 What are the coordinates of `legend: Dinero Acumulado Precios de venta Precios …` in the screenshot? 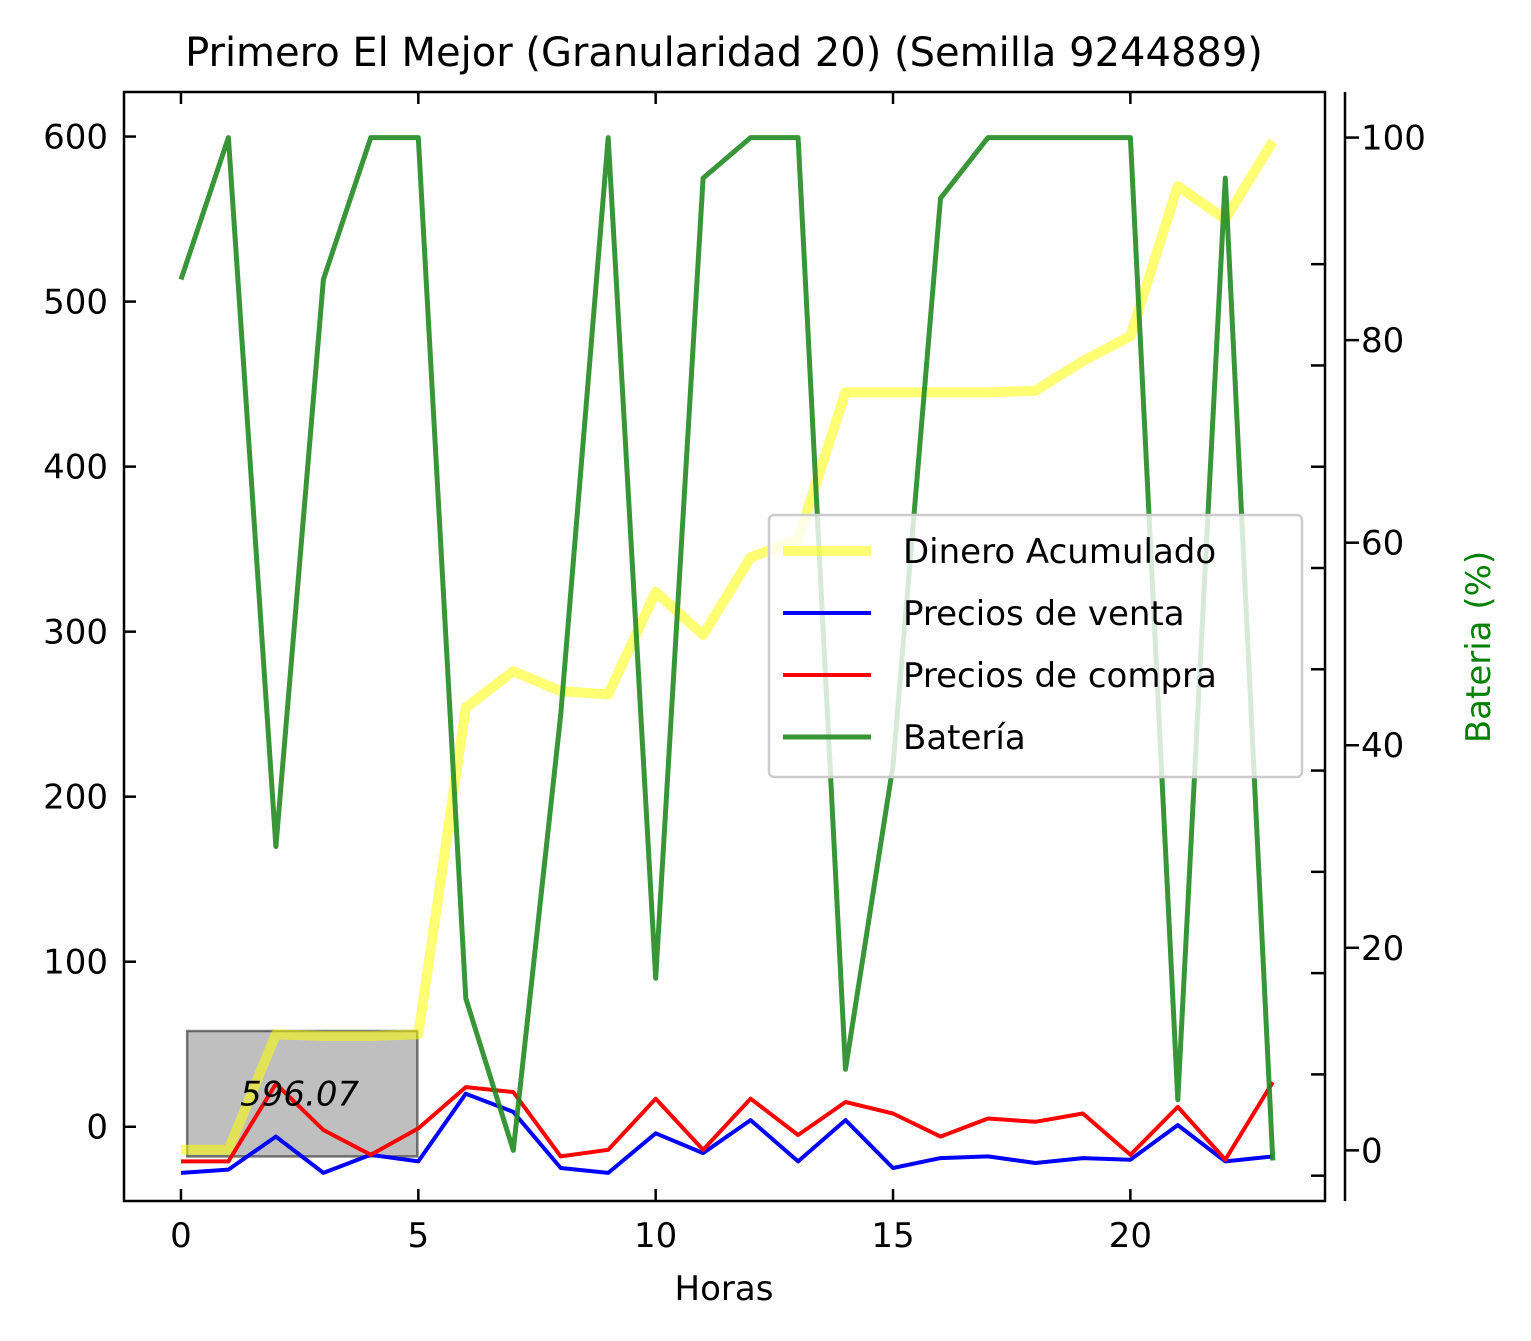 It's located at (1035, 646).